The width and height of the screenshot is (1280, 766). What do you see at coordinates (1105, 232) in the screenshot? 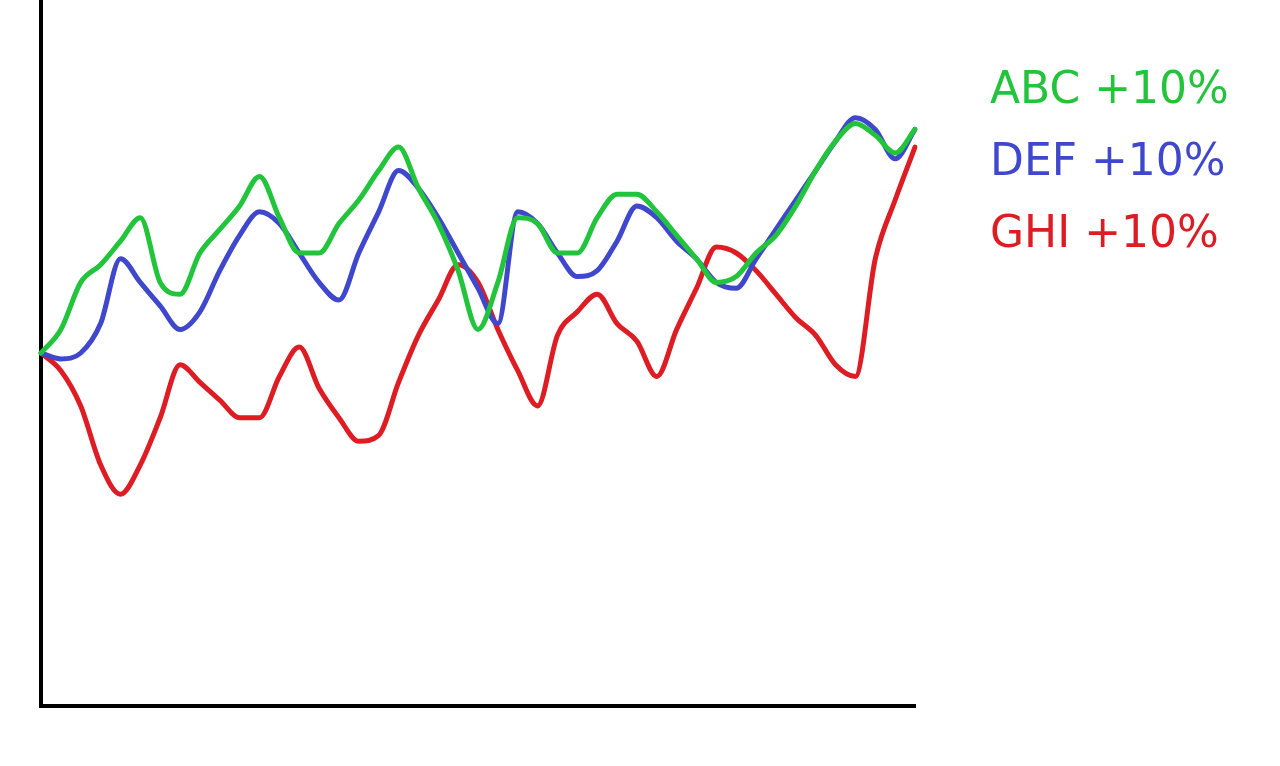
I see `text: GHI +10%` at bounding box center [1105, 232].